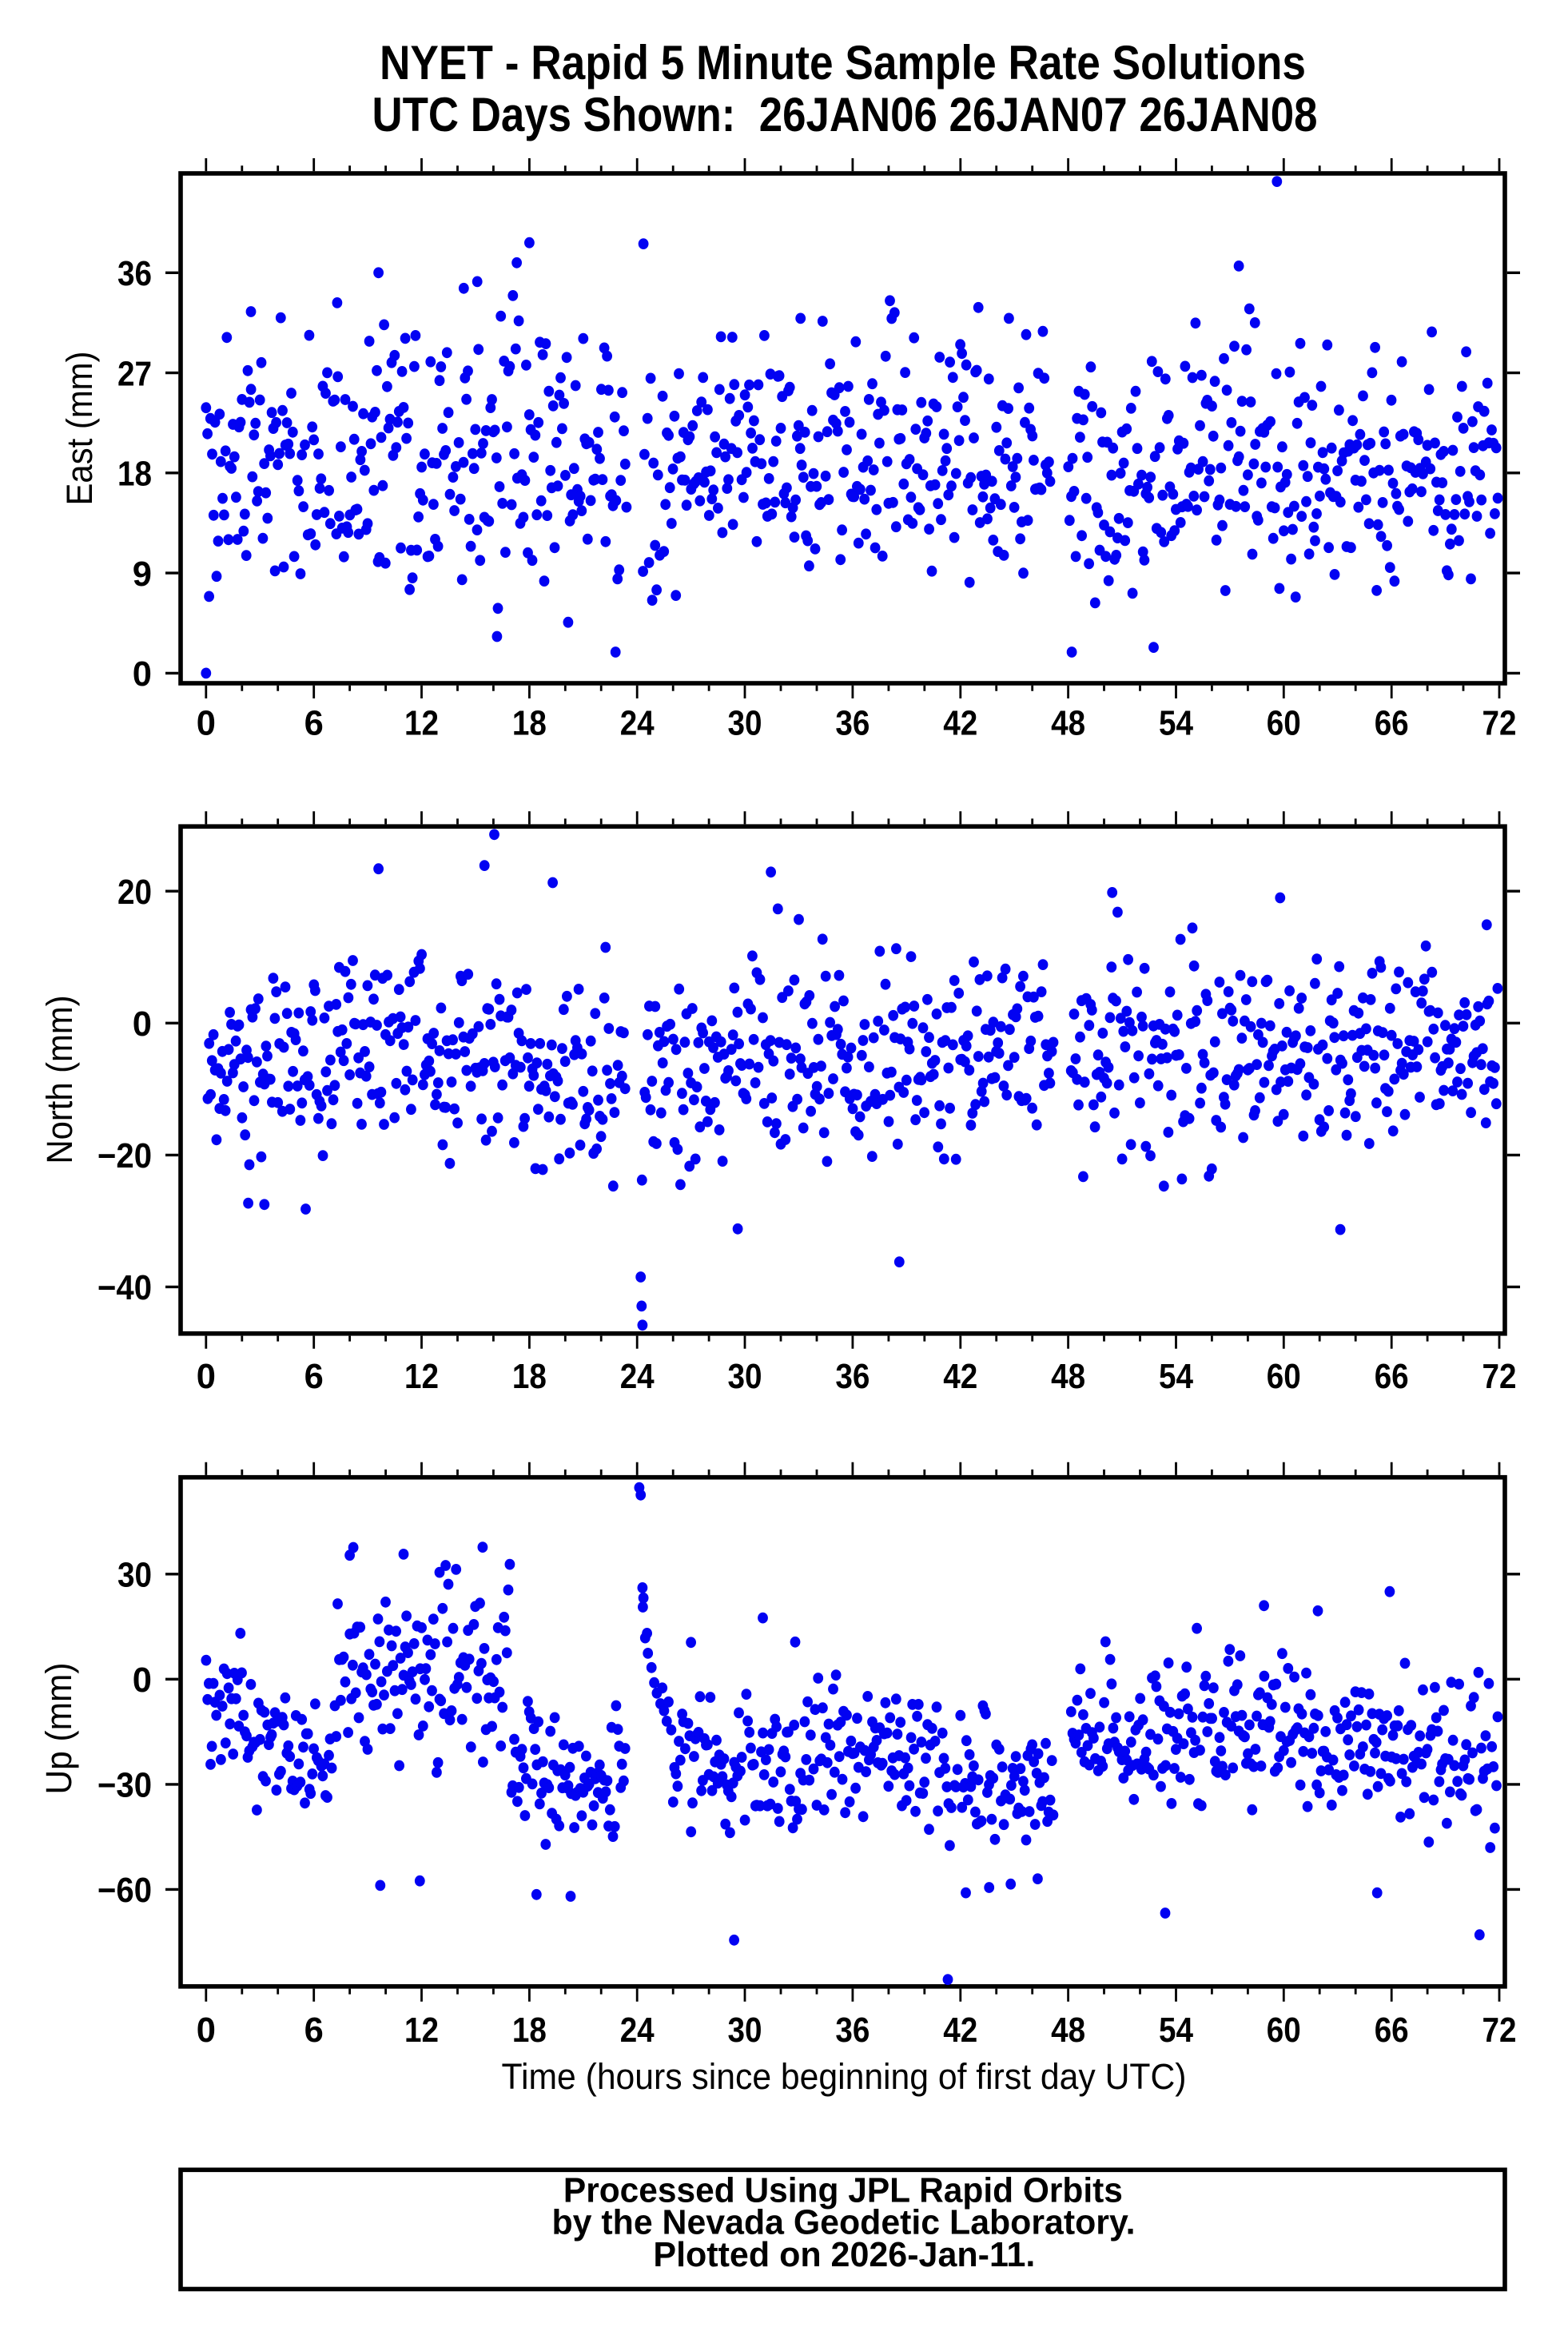 The width and height of the screenshot is (1568, 2343). What do you see at coordinates (142, 574) in the screenshot?
I see `svg-text: 9` at bounding box center [142, 574].